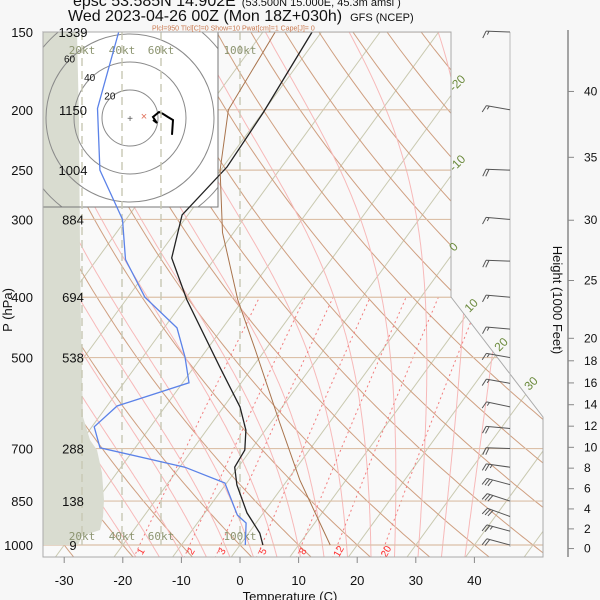 This screenshot has height=600, width=600. What do you see at coordinates (321, 4) in the screenshot?
I see `station-detail: (53.500N 15.000E, 45.3m amsl )` at bounding box center [321, 4].